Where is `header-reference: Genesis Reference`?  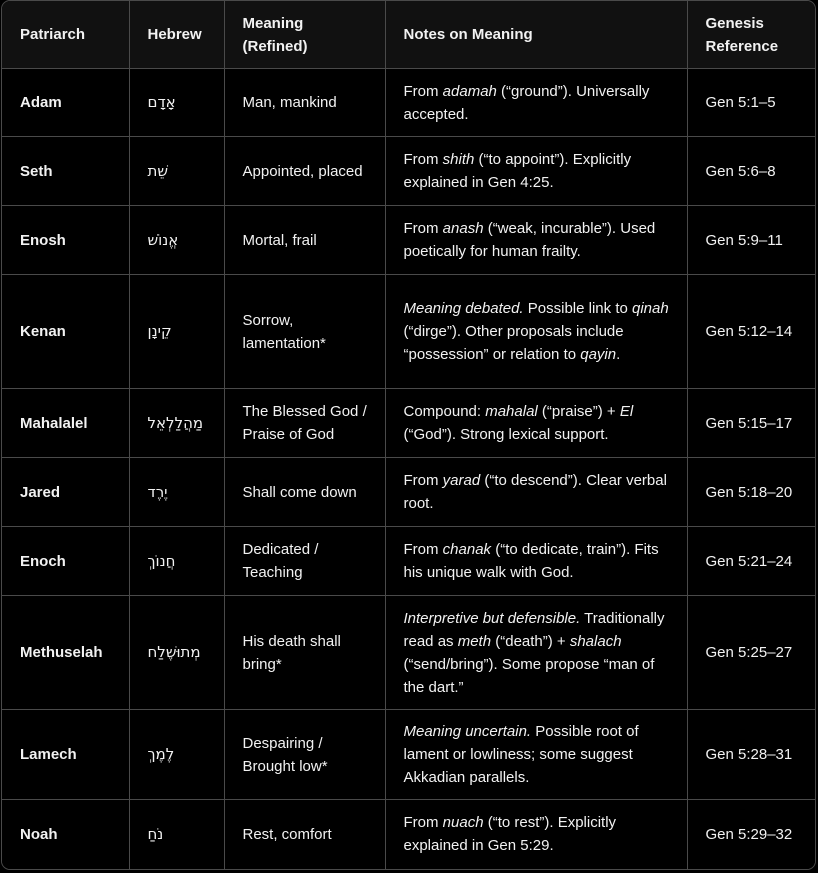 header-reference: Genesis Reference is located at coordinates (750, 35).